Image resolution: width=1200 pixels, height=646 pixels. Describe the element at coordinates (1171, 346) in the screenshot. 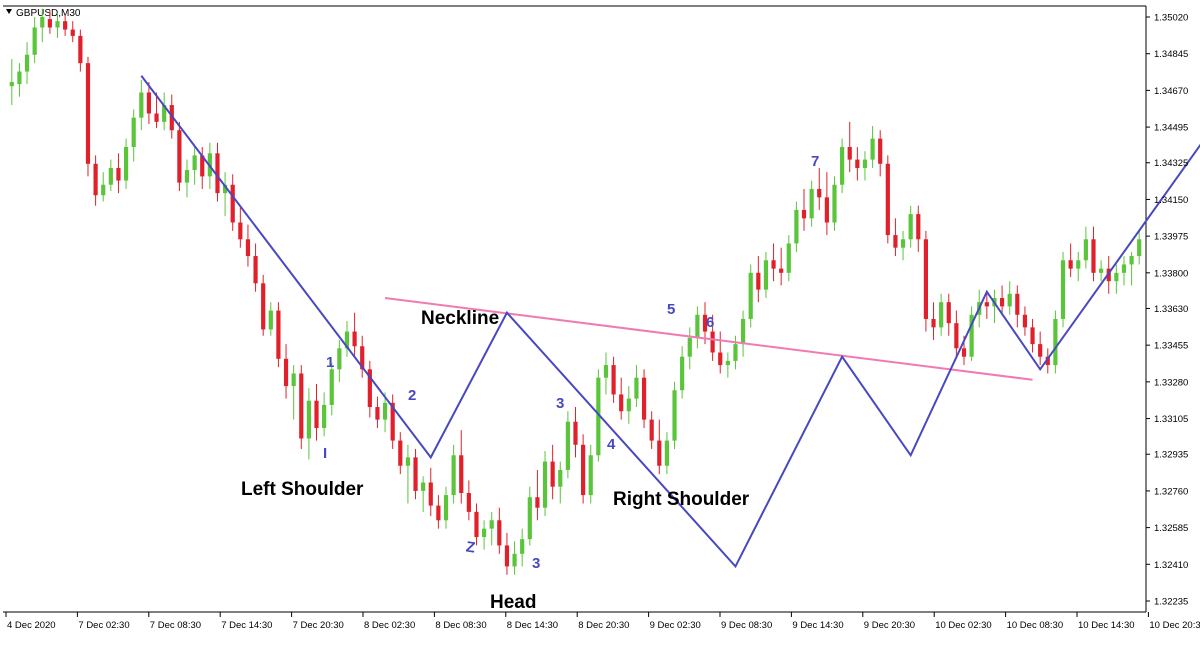

I see `price-tick-label: 1.33455` at that location.